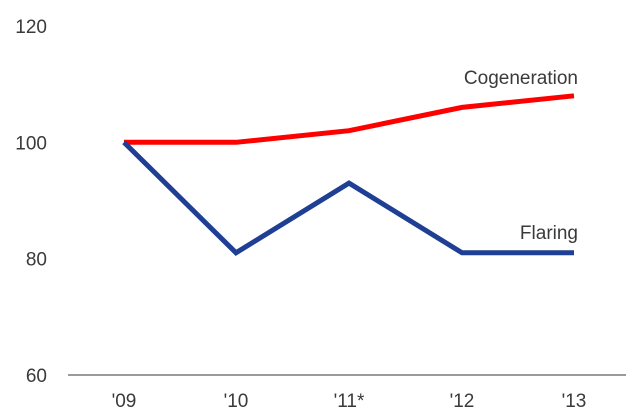 The width and height of the screenshot is (626, 413). What do you see at coordinates (36, 260) in the screenshot?
I see `y-tick-label: 80` at bounding box center [36, 260].